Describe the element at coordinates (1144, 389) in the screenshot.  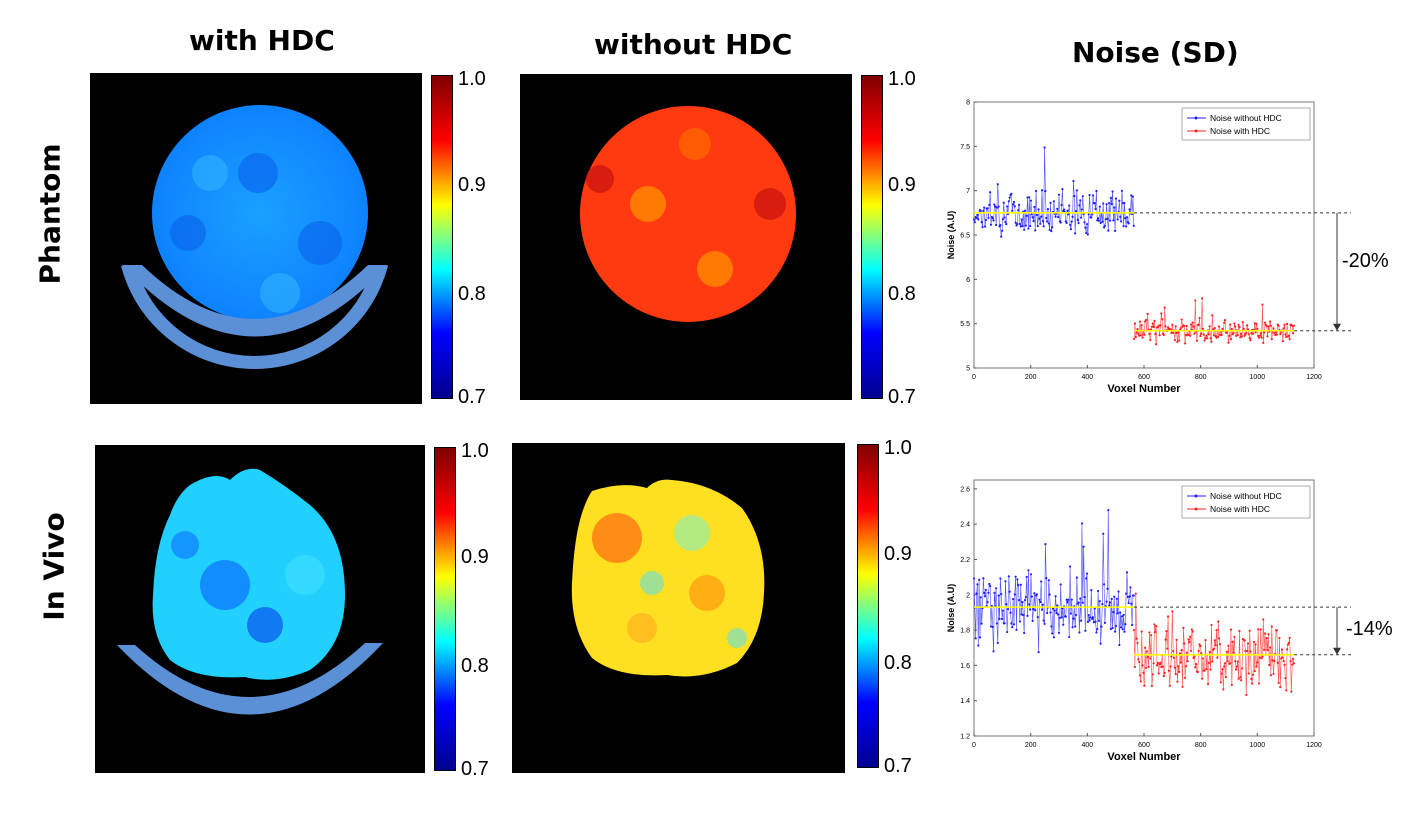
I see `x-axis-label: Voxel Number` at that location.